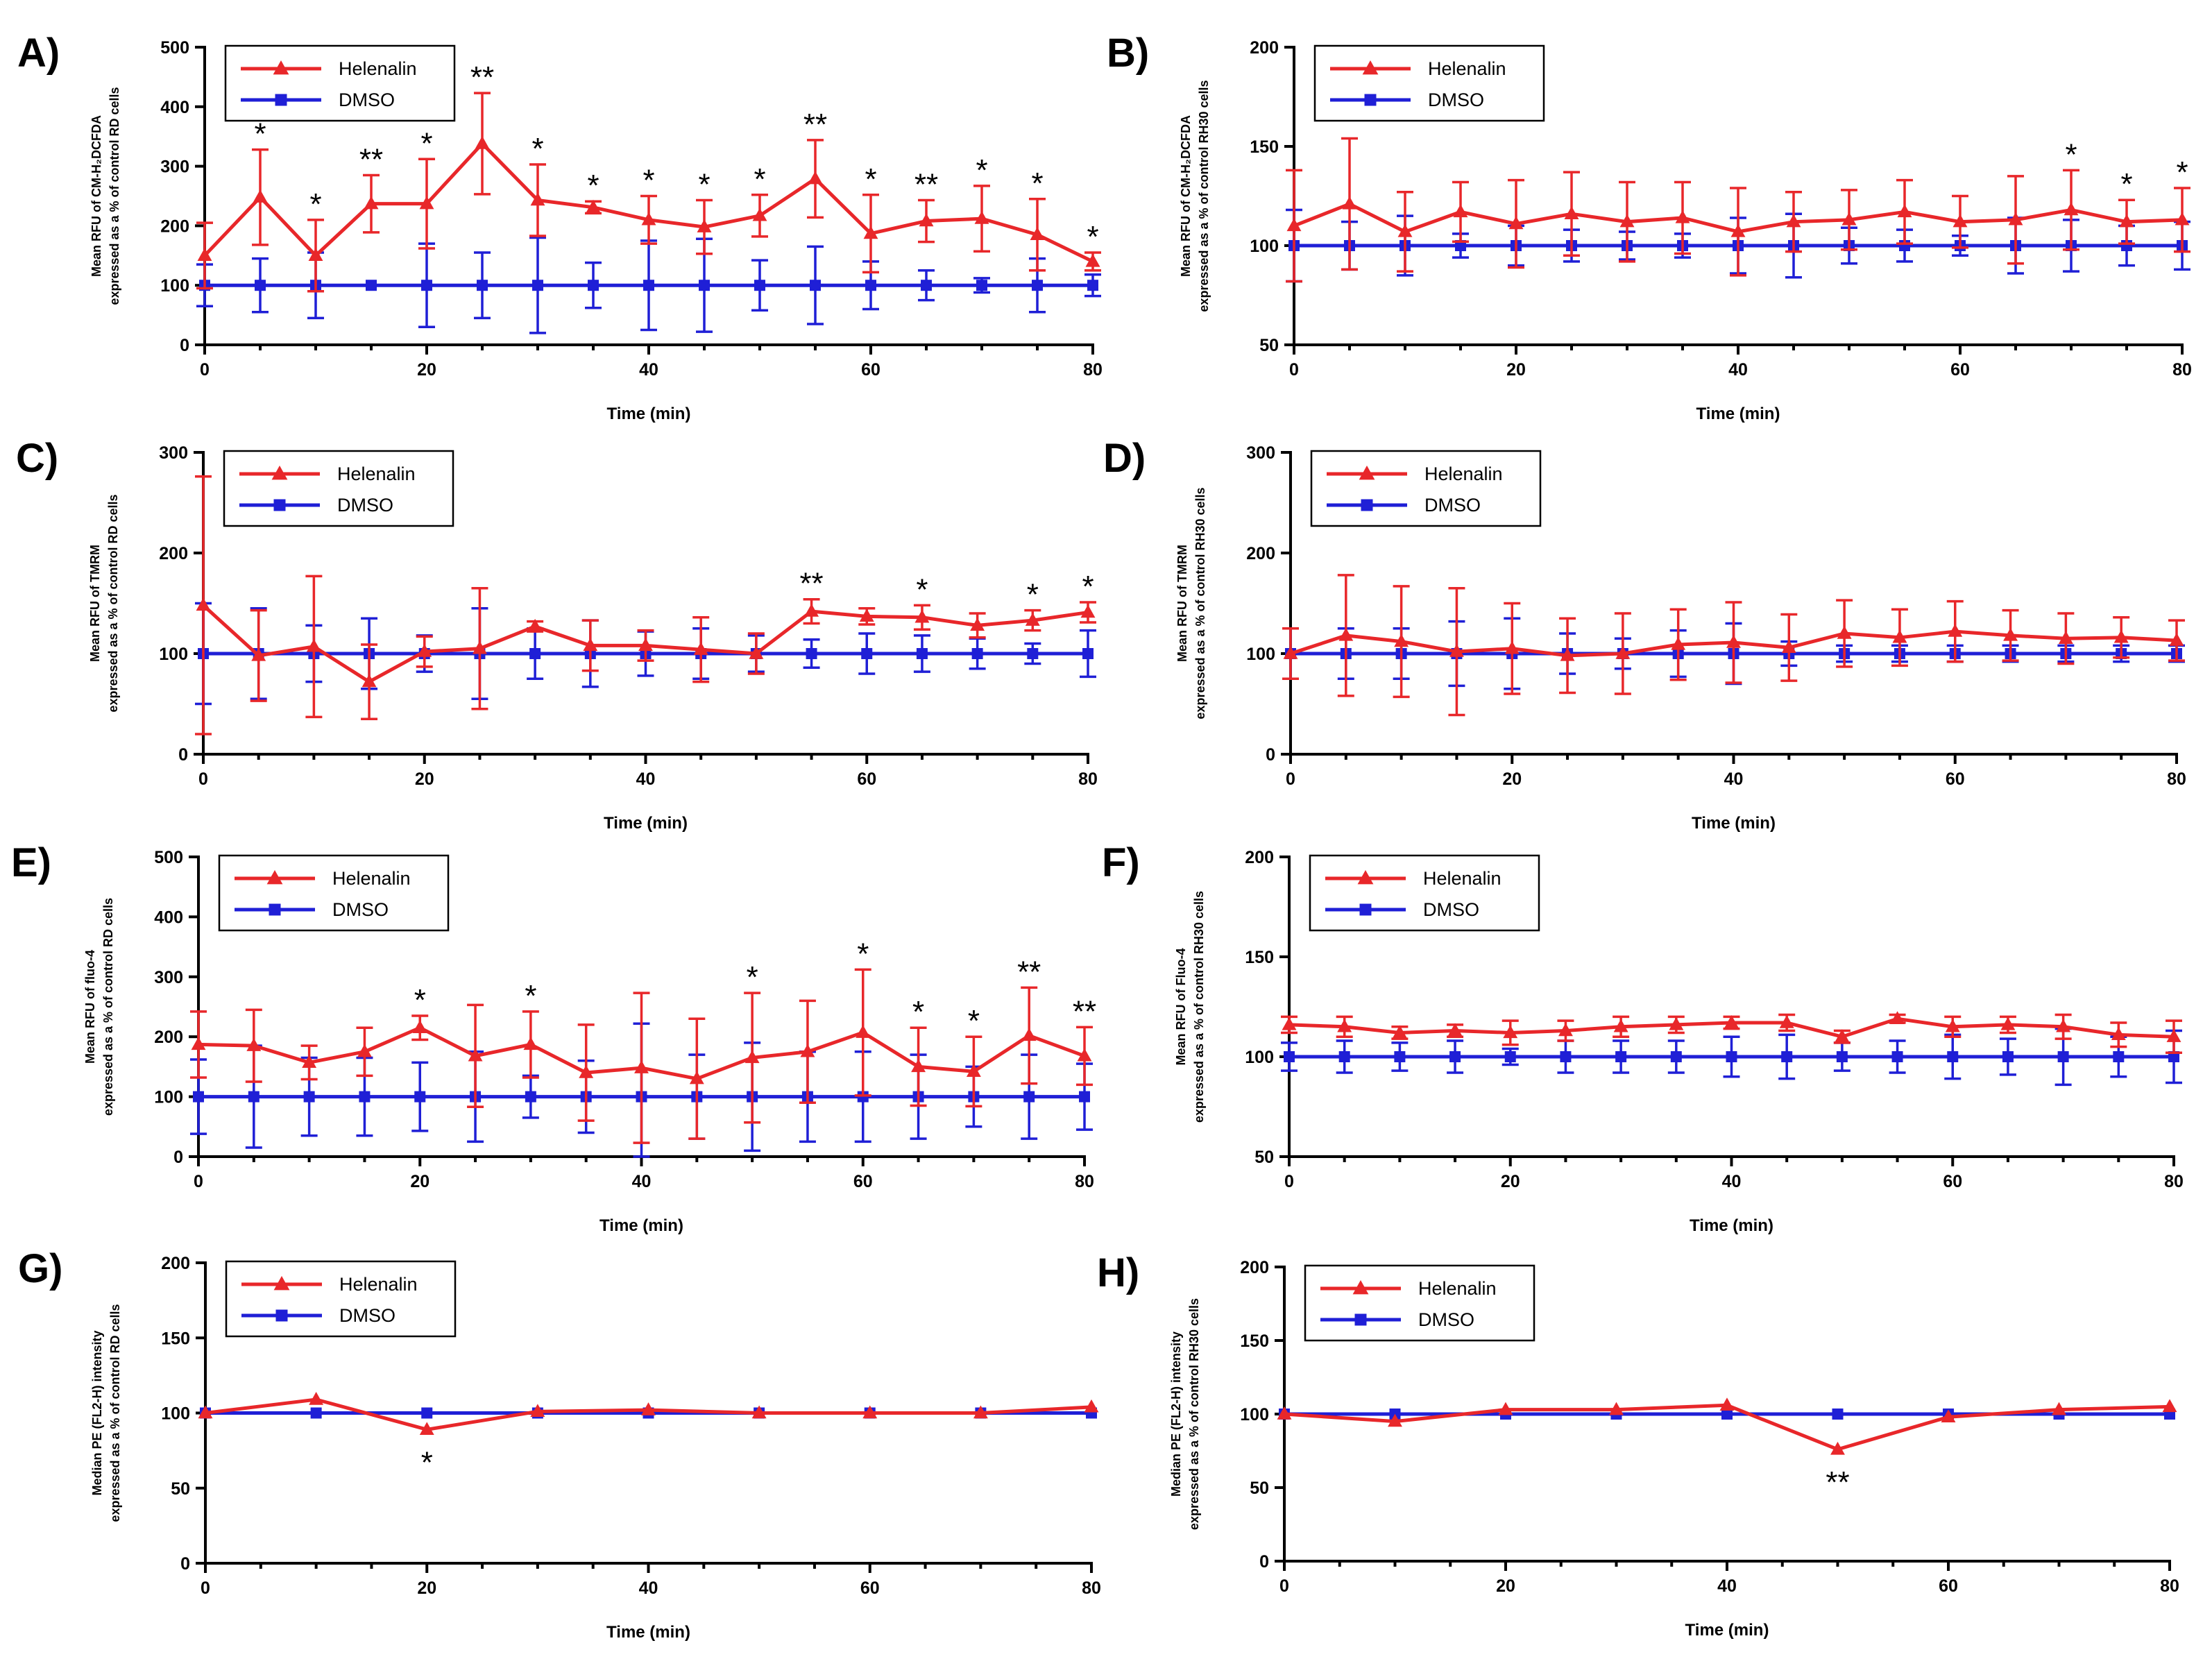 This screenshot has width=2212, height=1668. What do you see at coordinates (168, 917) in the screenshot?
I see `y-tick-label: 400` at bounding box center [168, 917].